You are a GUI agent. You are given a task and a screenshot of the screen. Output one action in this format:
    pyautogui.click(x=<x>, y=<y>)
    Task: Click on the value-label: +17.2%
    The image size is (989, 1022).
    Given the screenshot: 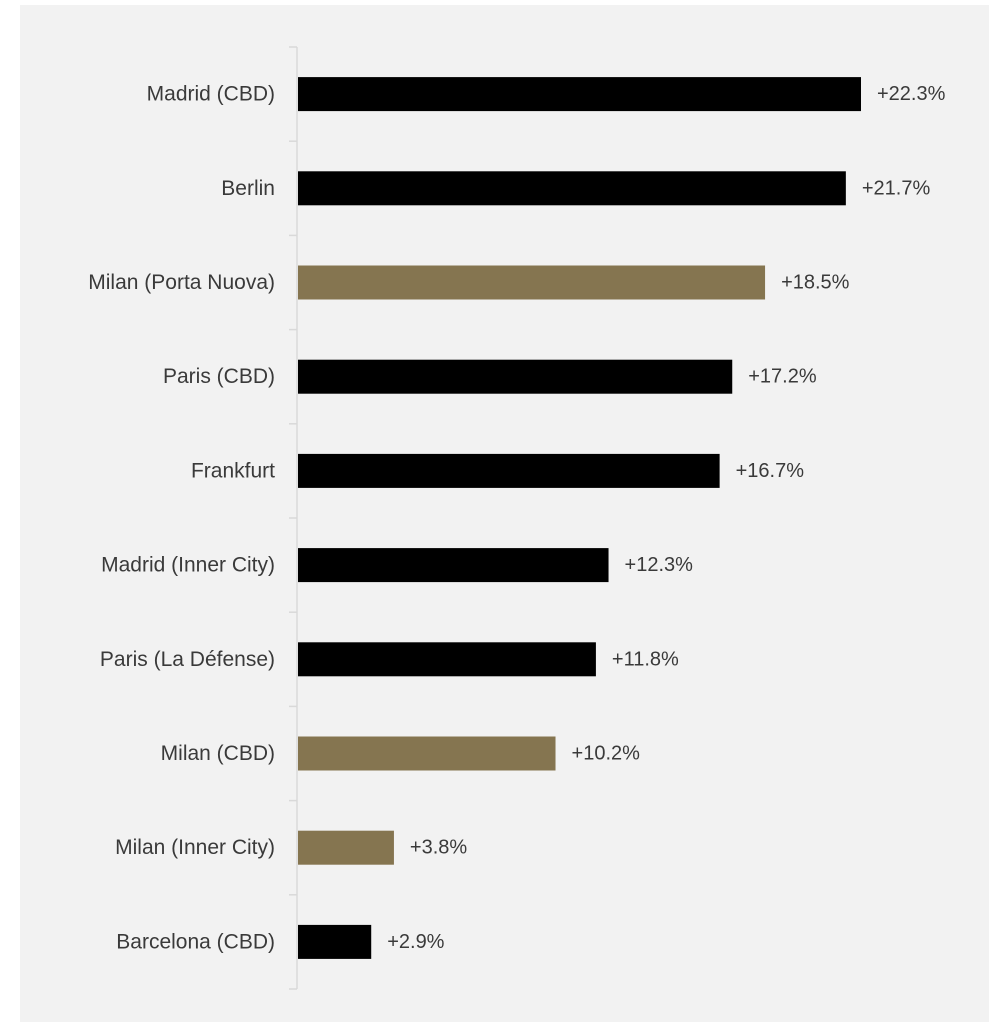 What is the action you would take?
    pyautogui.click(x=782, y=377)
    